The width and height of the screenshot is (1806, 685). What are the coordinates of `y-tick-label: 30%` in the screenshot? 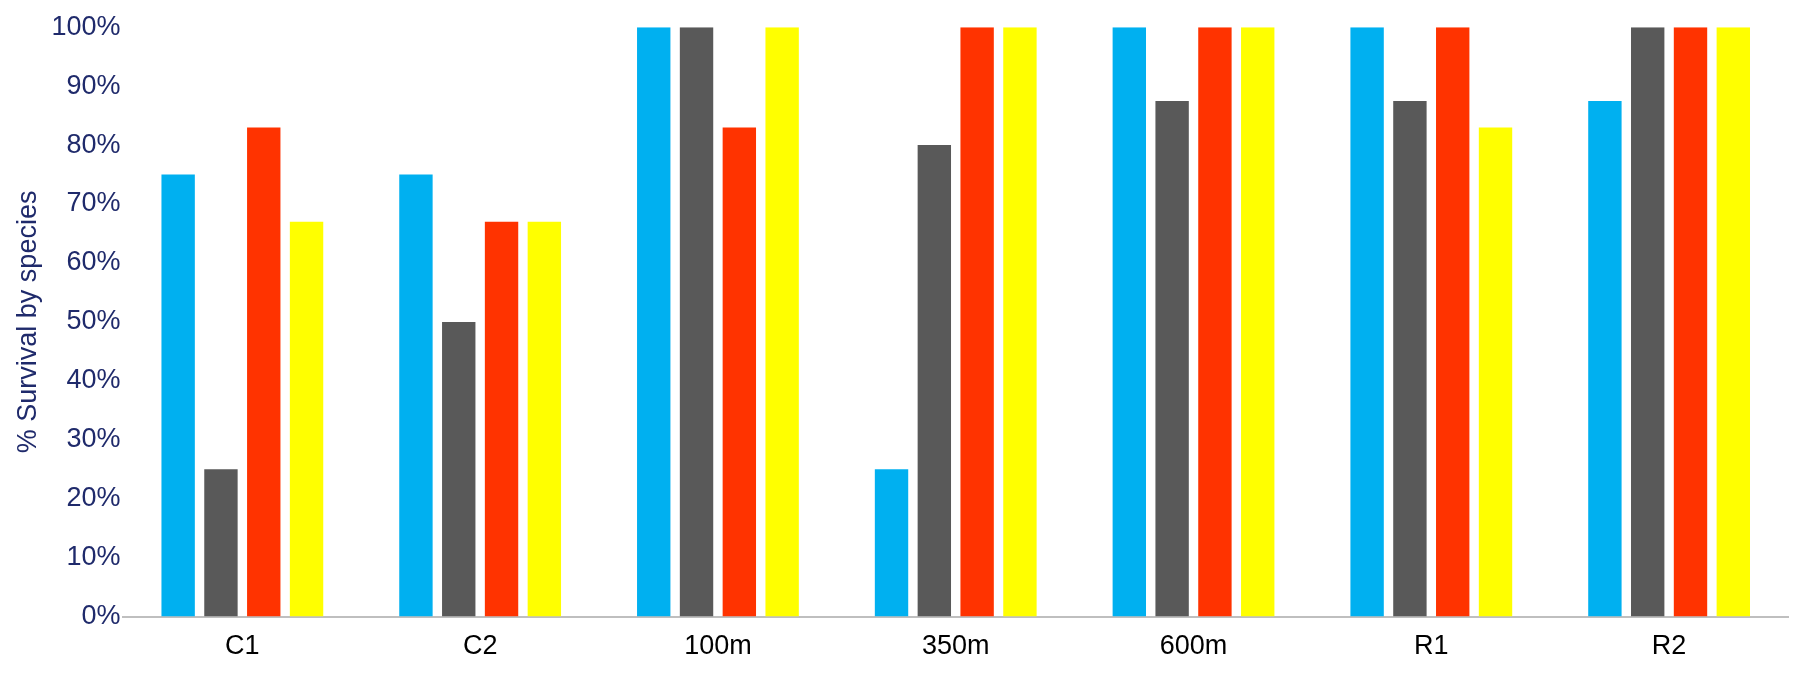 It's located at (93, 438).